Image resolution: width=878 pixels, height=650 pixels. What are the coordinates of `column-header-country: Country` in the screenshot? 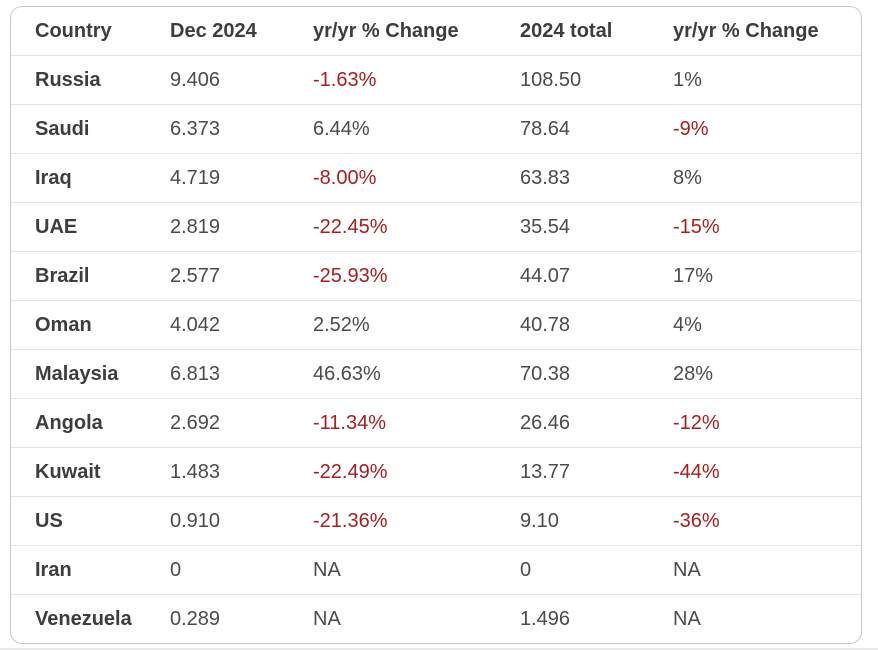 It's located at (90, 31).